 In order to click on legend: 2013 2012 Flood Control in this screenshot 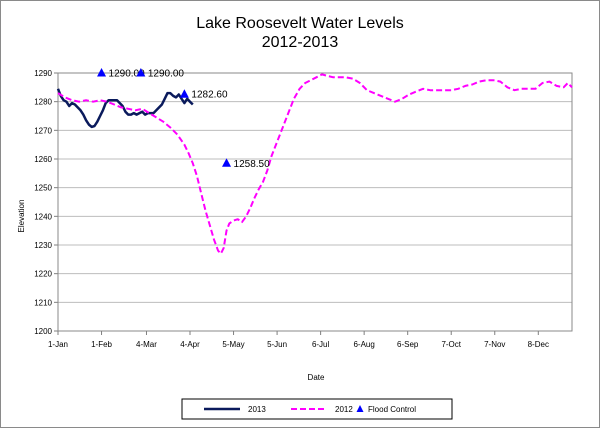, I will do `click(317, 409)`.